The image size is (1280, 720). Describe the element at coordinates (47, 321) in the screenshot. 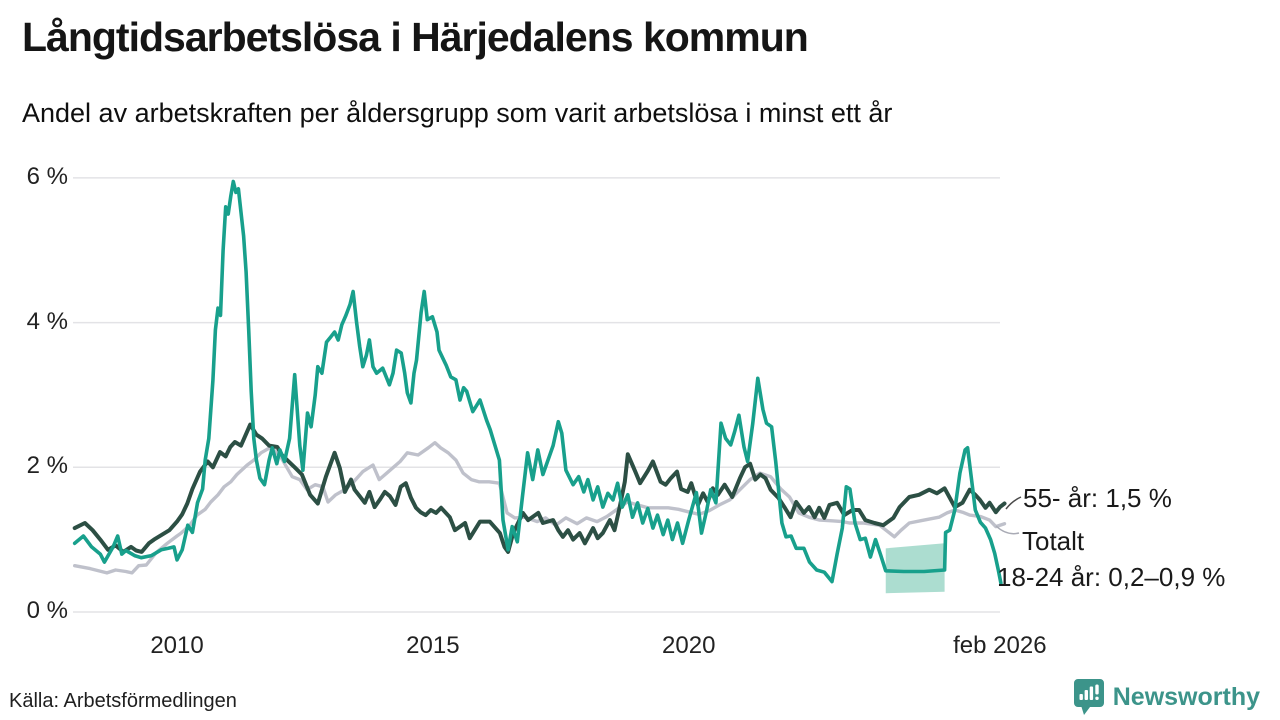

I see `y-tick-4: 4 %` at that location.